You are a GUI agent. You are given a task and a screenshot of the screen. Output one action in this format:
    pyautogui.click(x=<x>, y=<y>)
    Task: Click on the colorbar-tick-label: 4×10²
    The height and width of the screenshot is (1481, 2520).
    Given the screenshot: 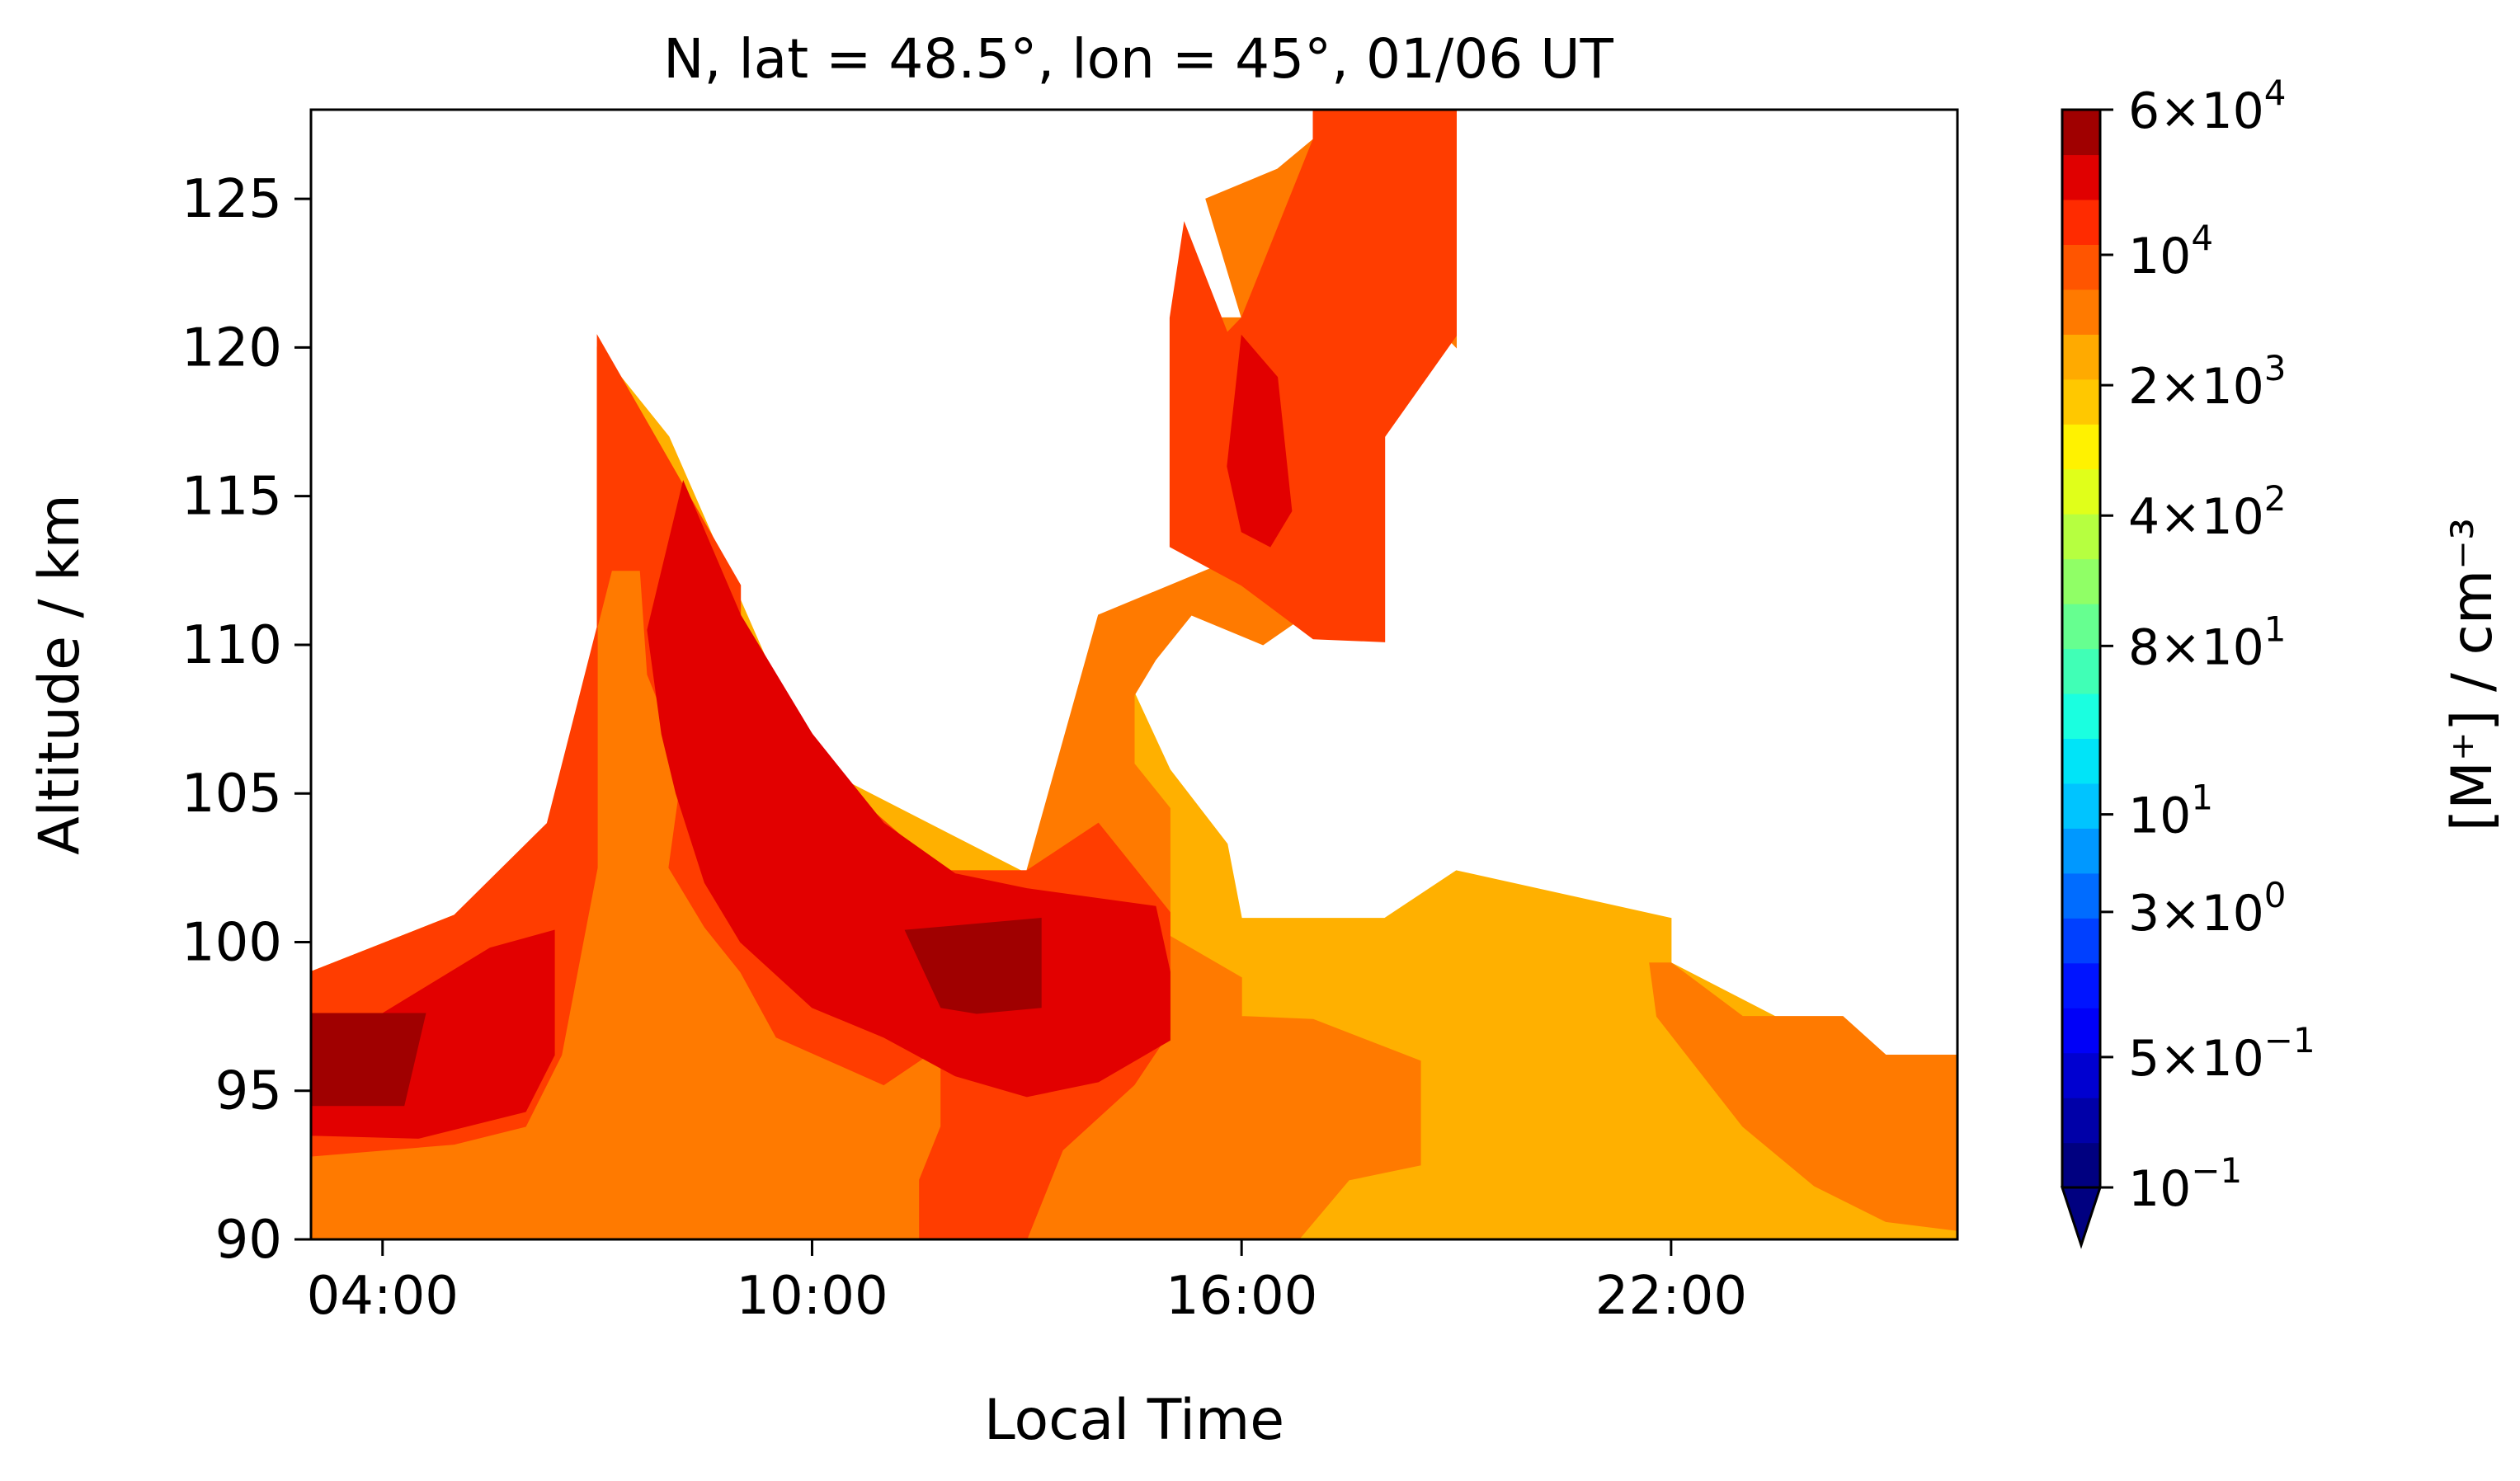 What is the action you would take?
    pyautogui.click(x=2207, y=512)
    